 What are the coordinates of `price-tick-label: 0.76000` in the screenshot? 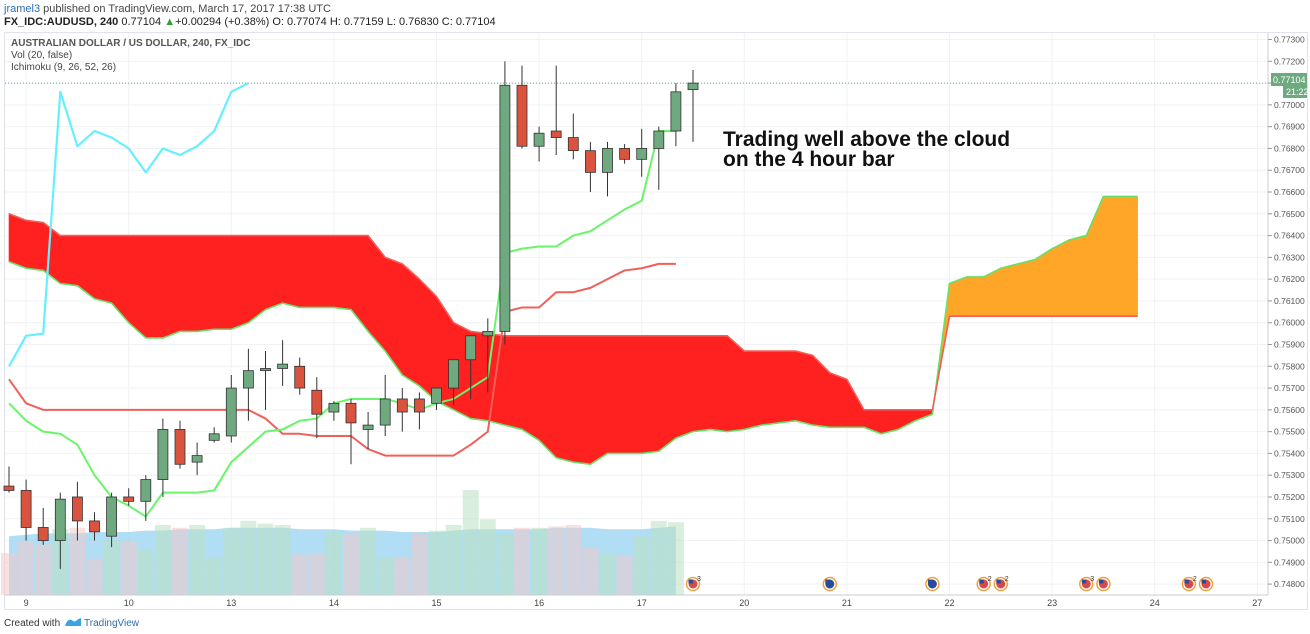 It's located at (1289, 323).